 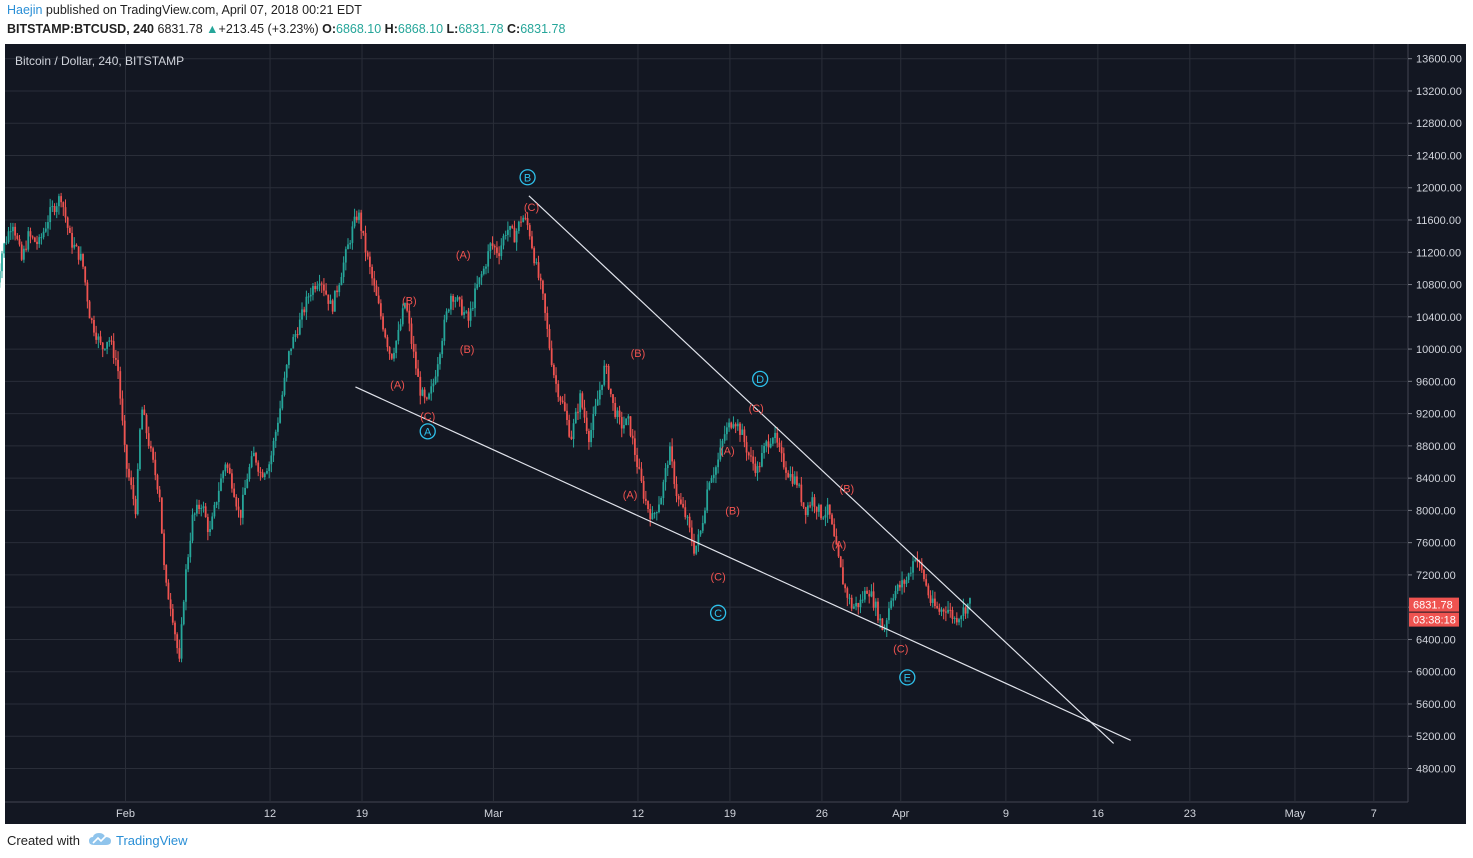 I want to click on created-with-text: Created with, so click(x=43, y=840).